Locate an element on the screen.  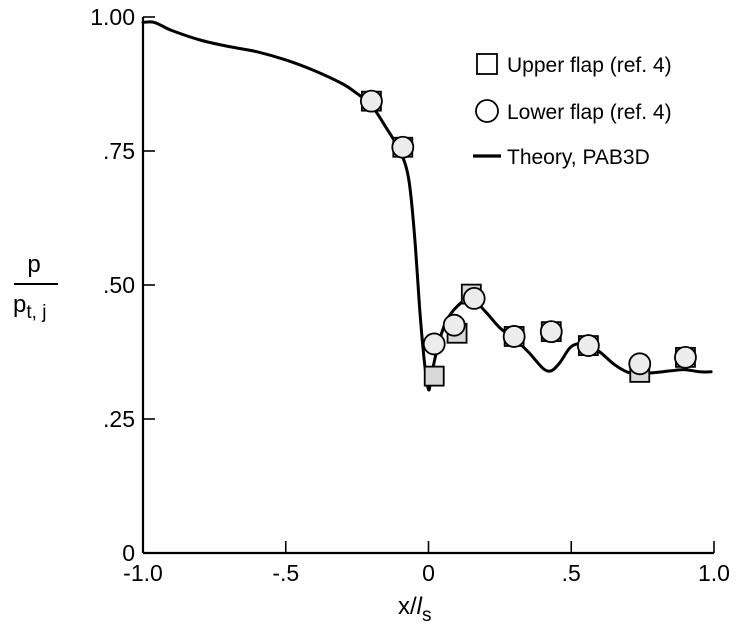
y-tick-label: 0 is located at coordinates (128, 553).